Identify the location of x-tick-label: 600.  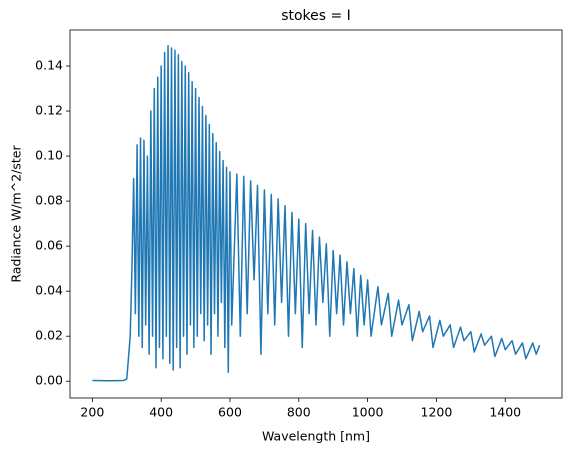
(230, 412).